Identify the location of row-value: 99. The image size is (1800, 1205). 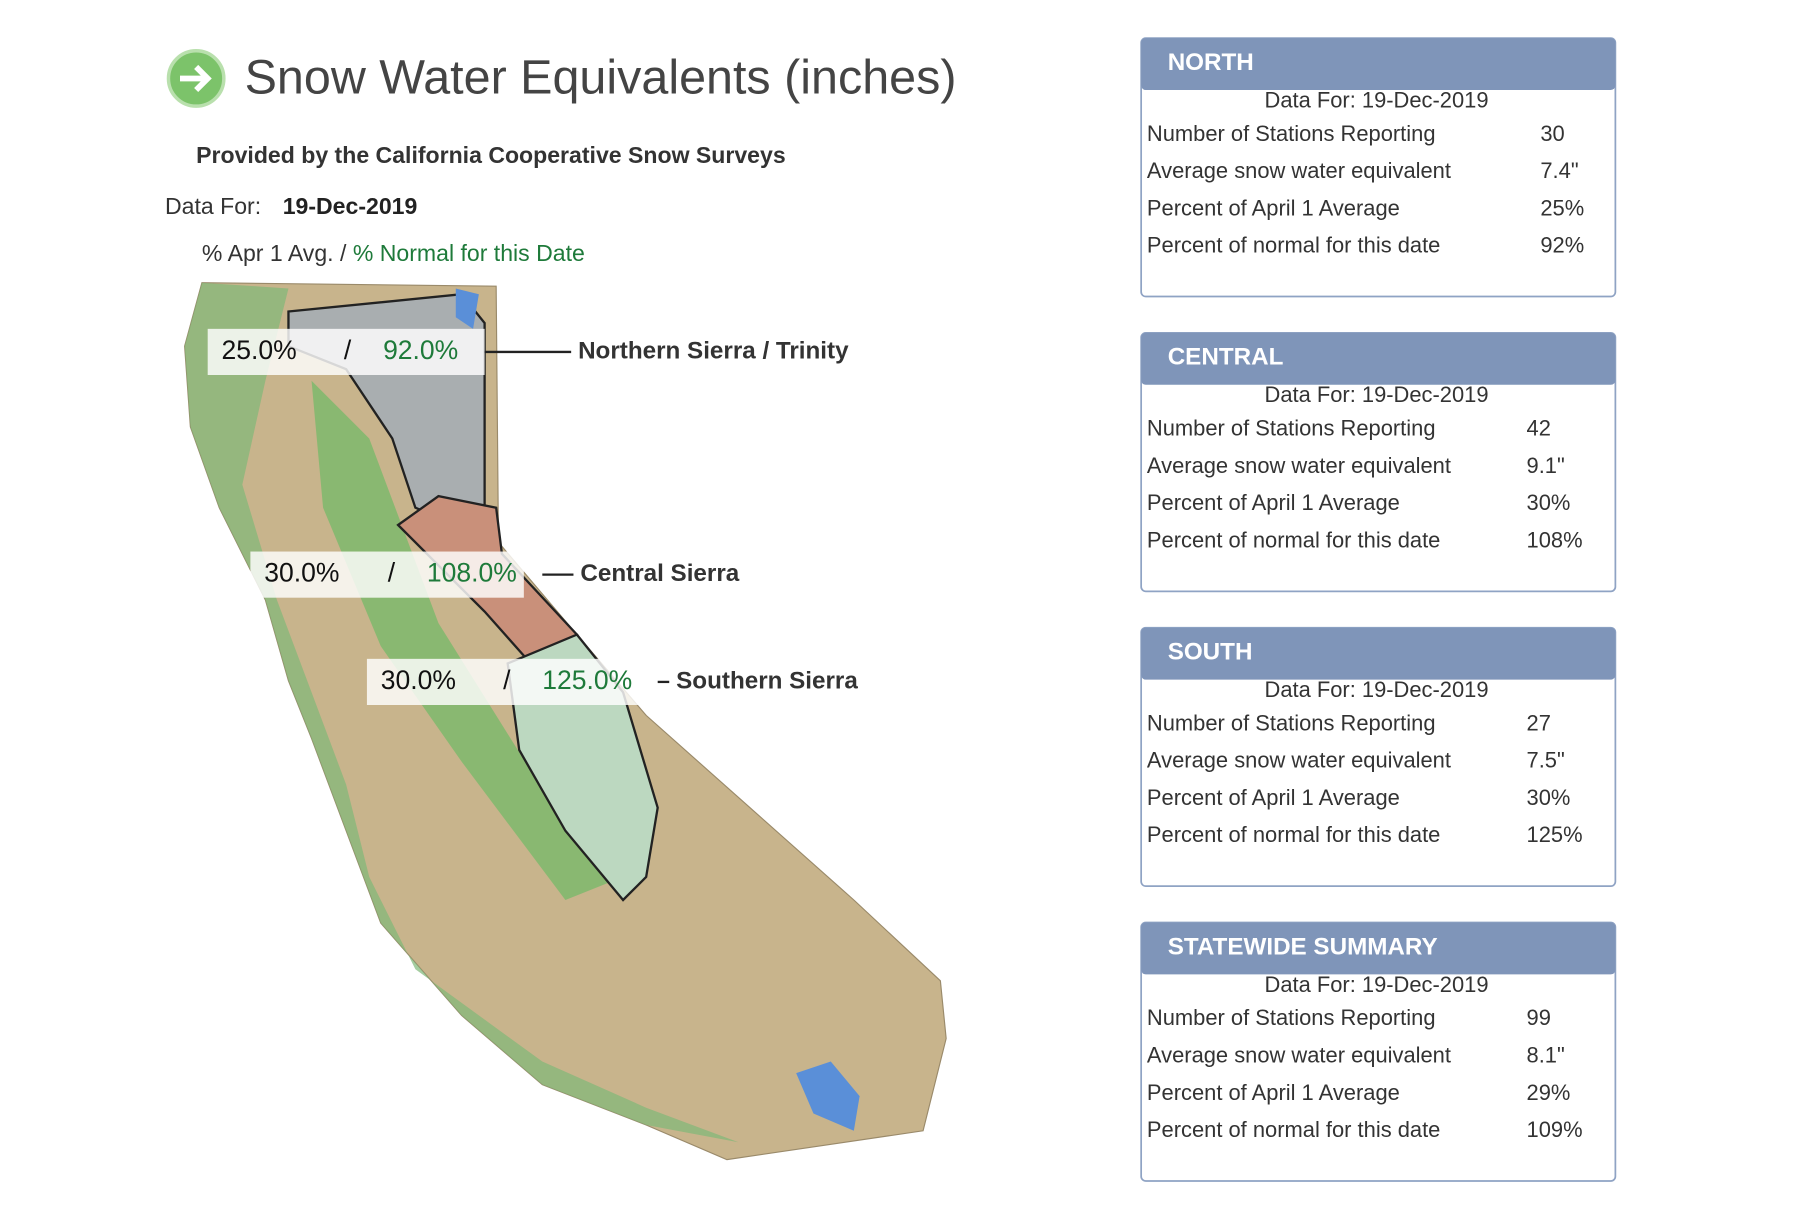
(1539, 1017).